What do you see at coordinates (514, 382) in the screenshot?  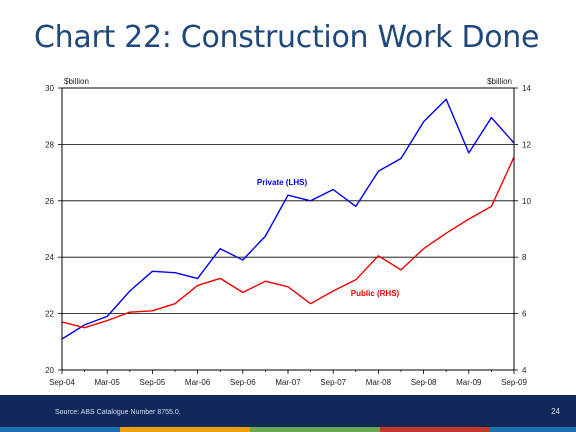 I see `x-tick-label: Sep-09` at bounding box center [514, 382].